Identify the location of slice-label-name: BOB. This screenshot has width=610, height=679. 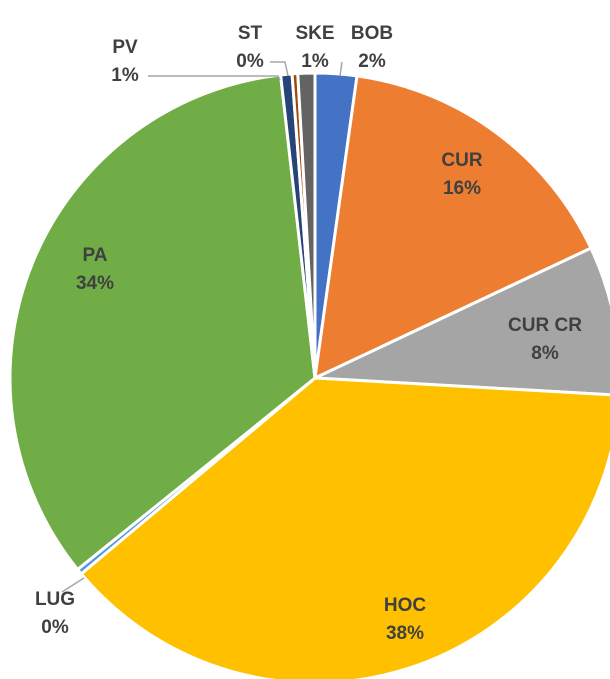
(372, 33).